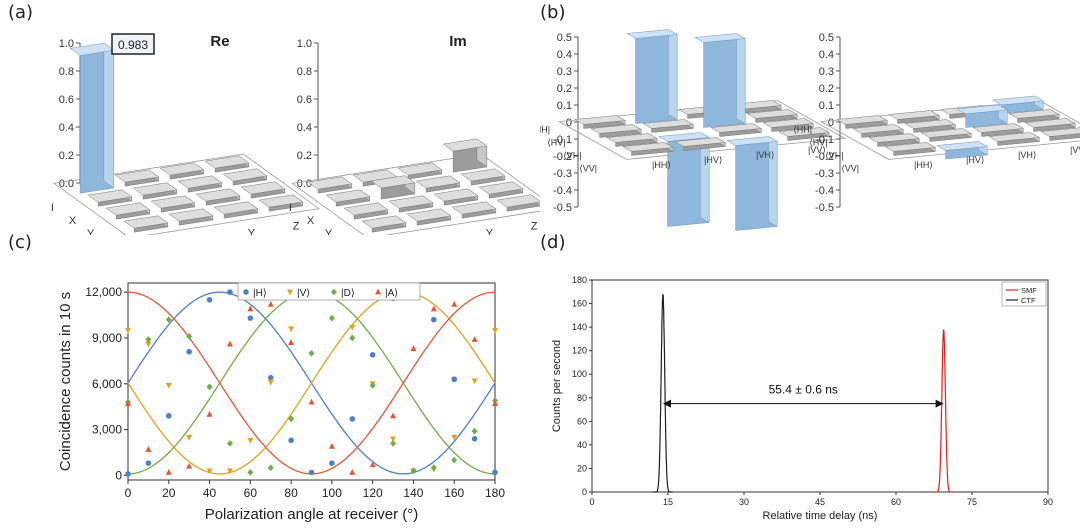 The height and width of the screenshot is (531, 1080). I want to click on b-ztick-label-1-1: 0.4, so click(826, 55).